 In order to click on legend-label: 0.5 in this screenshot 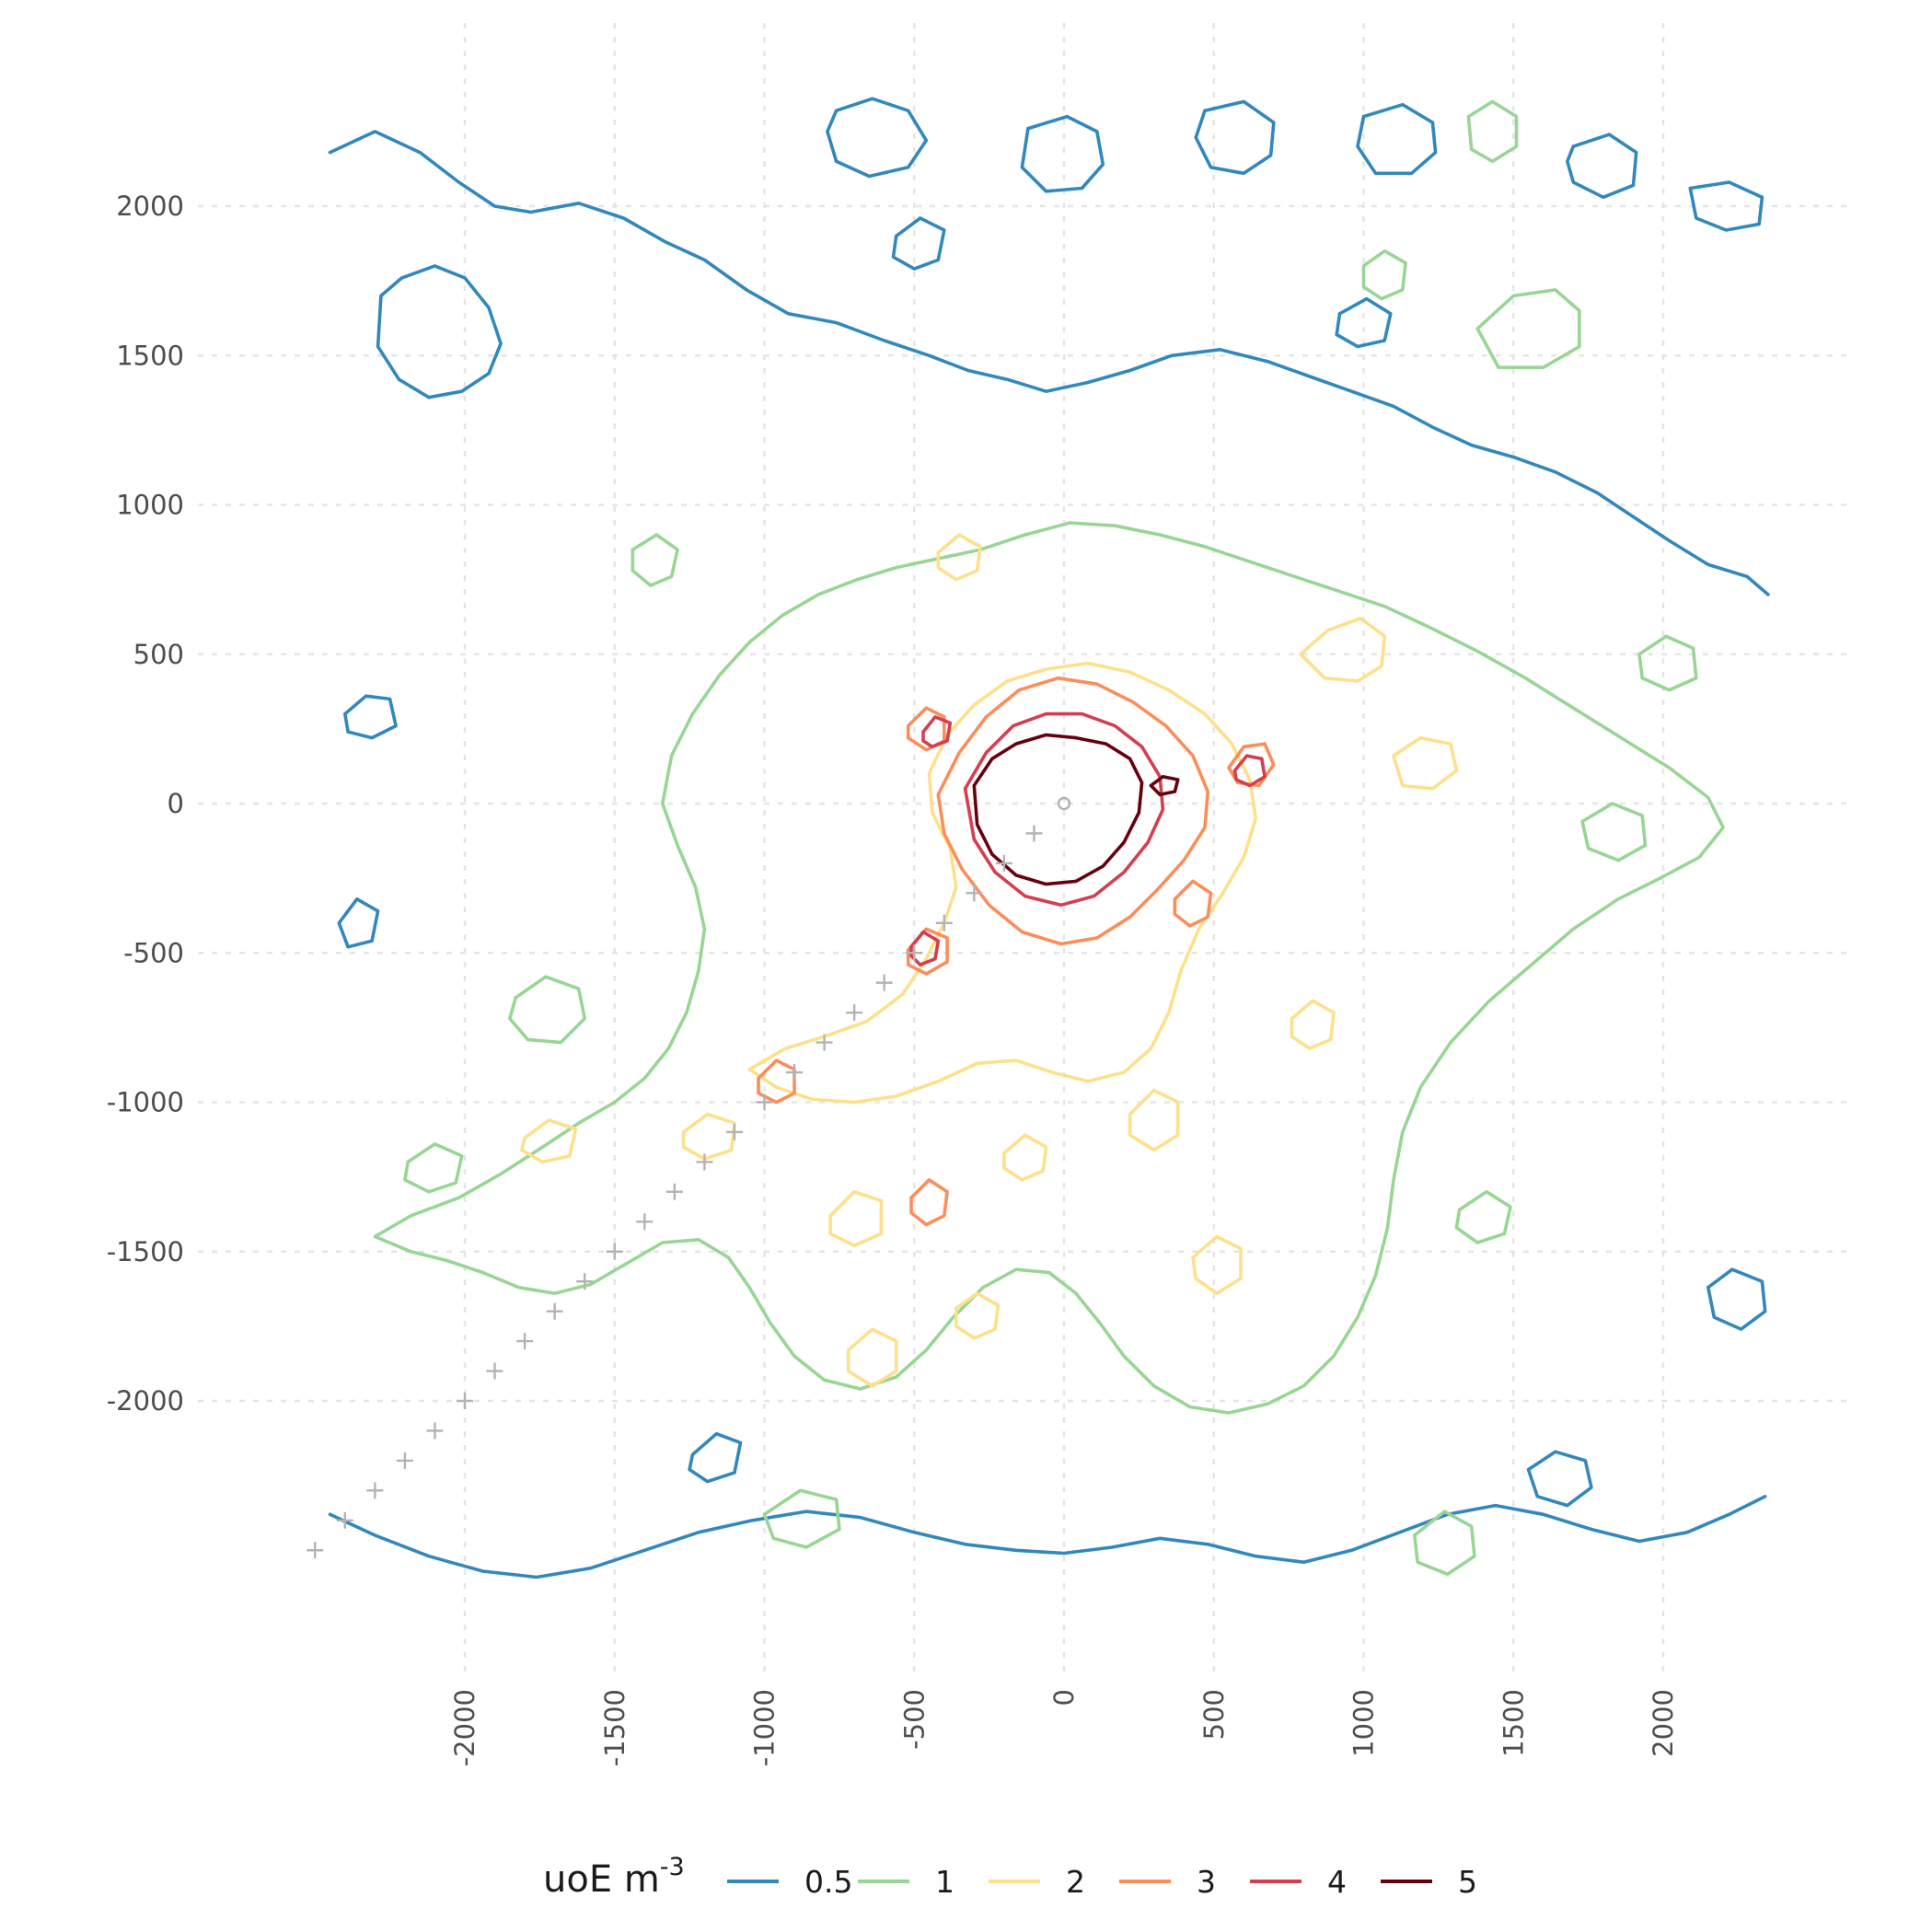, I will do `click(828, 1882)`.